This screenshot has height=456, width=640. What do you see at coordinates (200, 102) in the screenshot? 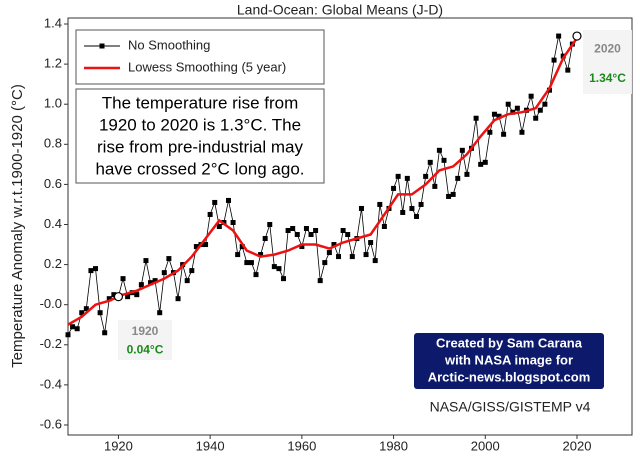
I see `note-line: The temperature rise from` at bounding box center [200, 102].